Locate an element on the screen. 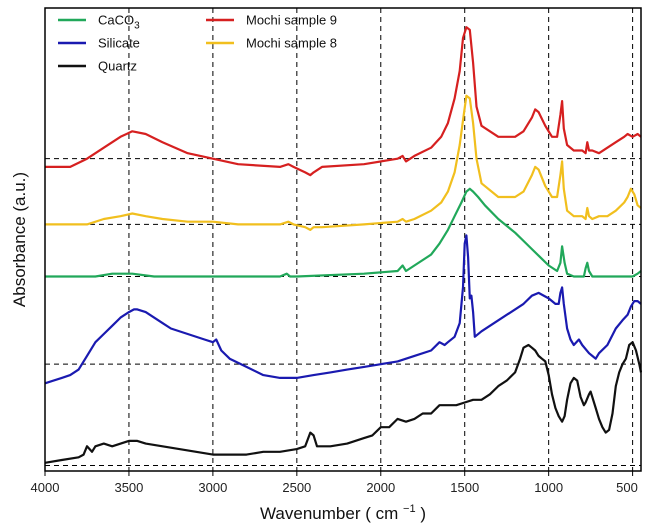  x-tick-label-500: 500 is located at coordinates (627, 487).